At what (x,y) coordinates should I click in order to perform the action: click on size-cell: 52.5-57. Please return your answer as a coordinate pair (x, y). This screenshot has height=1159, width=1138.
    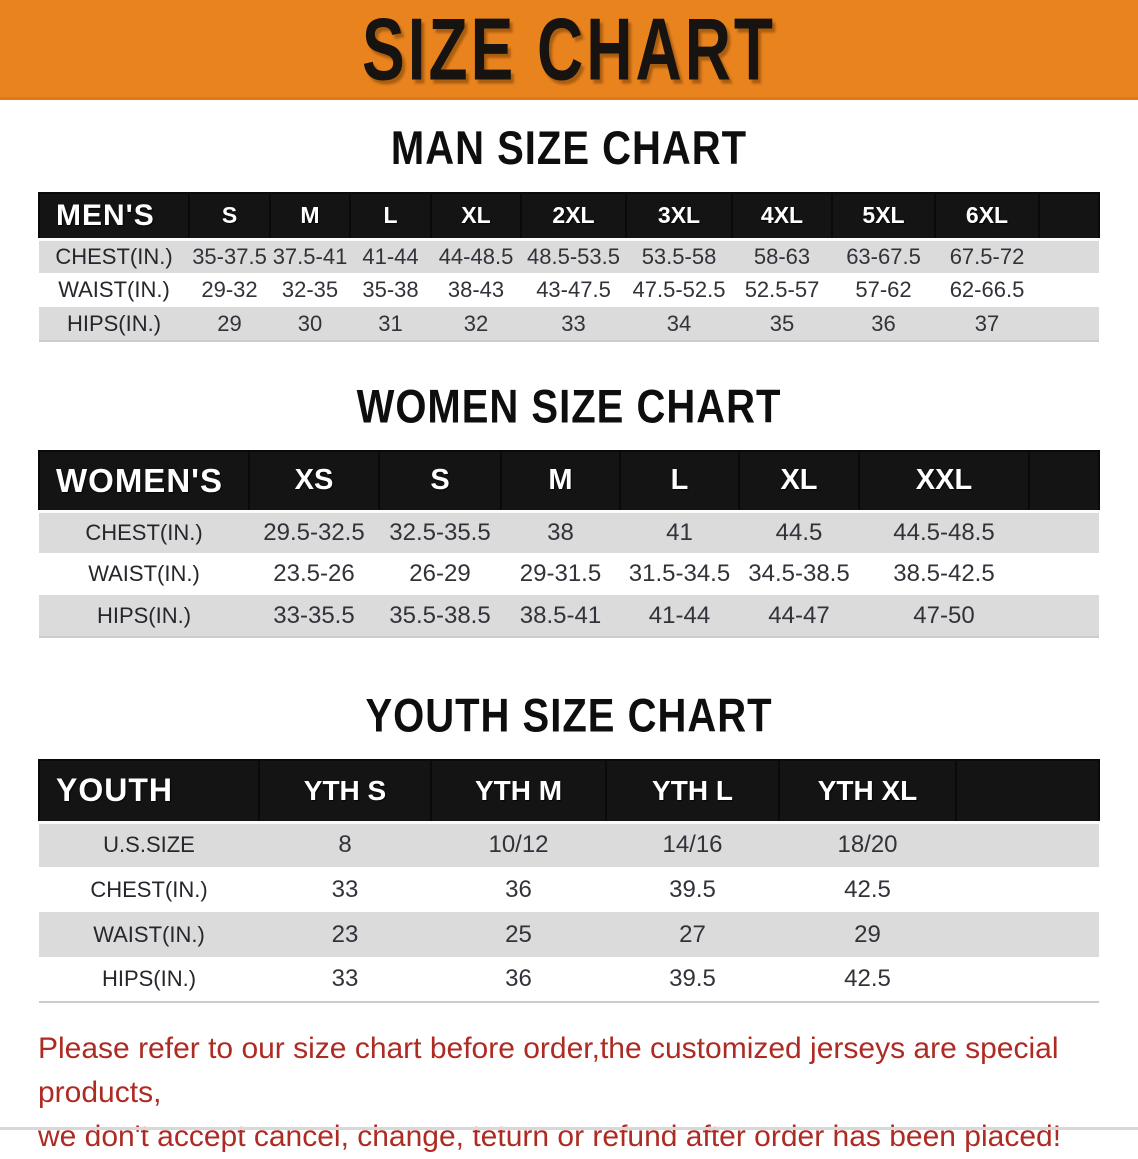
    Looking at the image, I should click on (782, 290).